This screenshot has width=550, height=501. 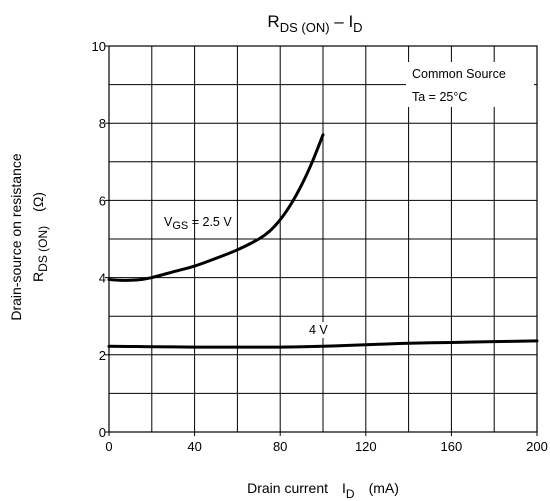 What do you see at coordinates (323, 344) in the screenshot?
I see `series-4-v` at bounding box center [323, 344].